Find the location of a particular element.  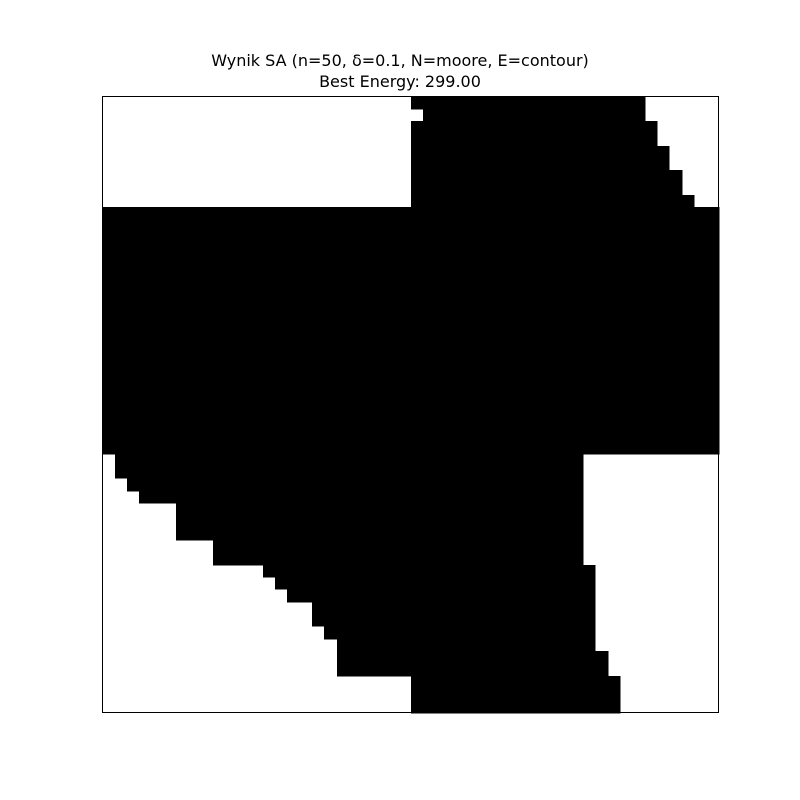

chart-subtitle: Best Energy: 299.00 is located at coordinates (400, 81).